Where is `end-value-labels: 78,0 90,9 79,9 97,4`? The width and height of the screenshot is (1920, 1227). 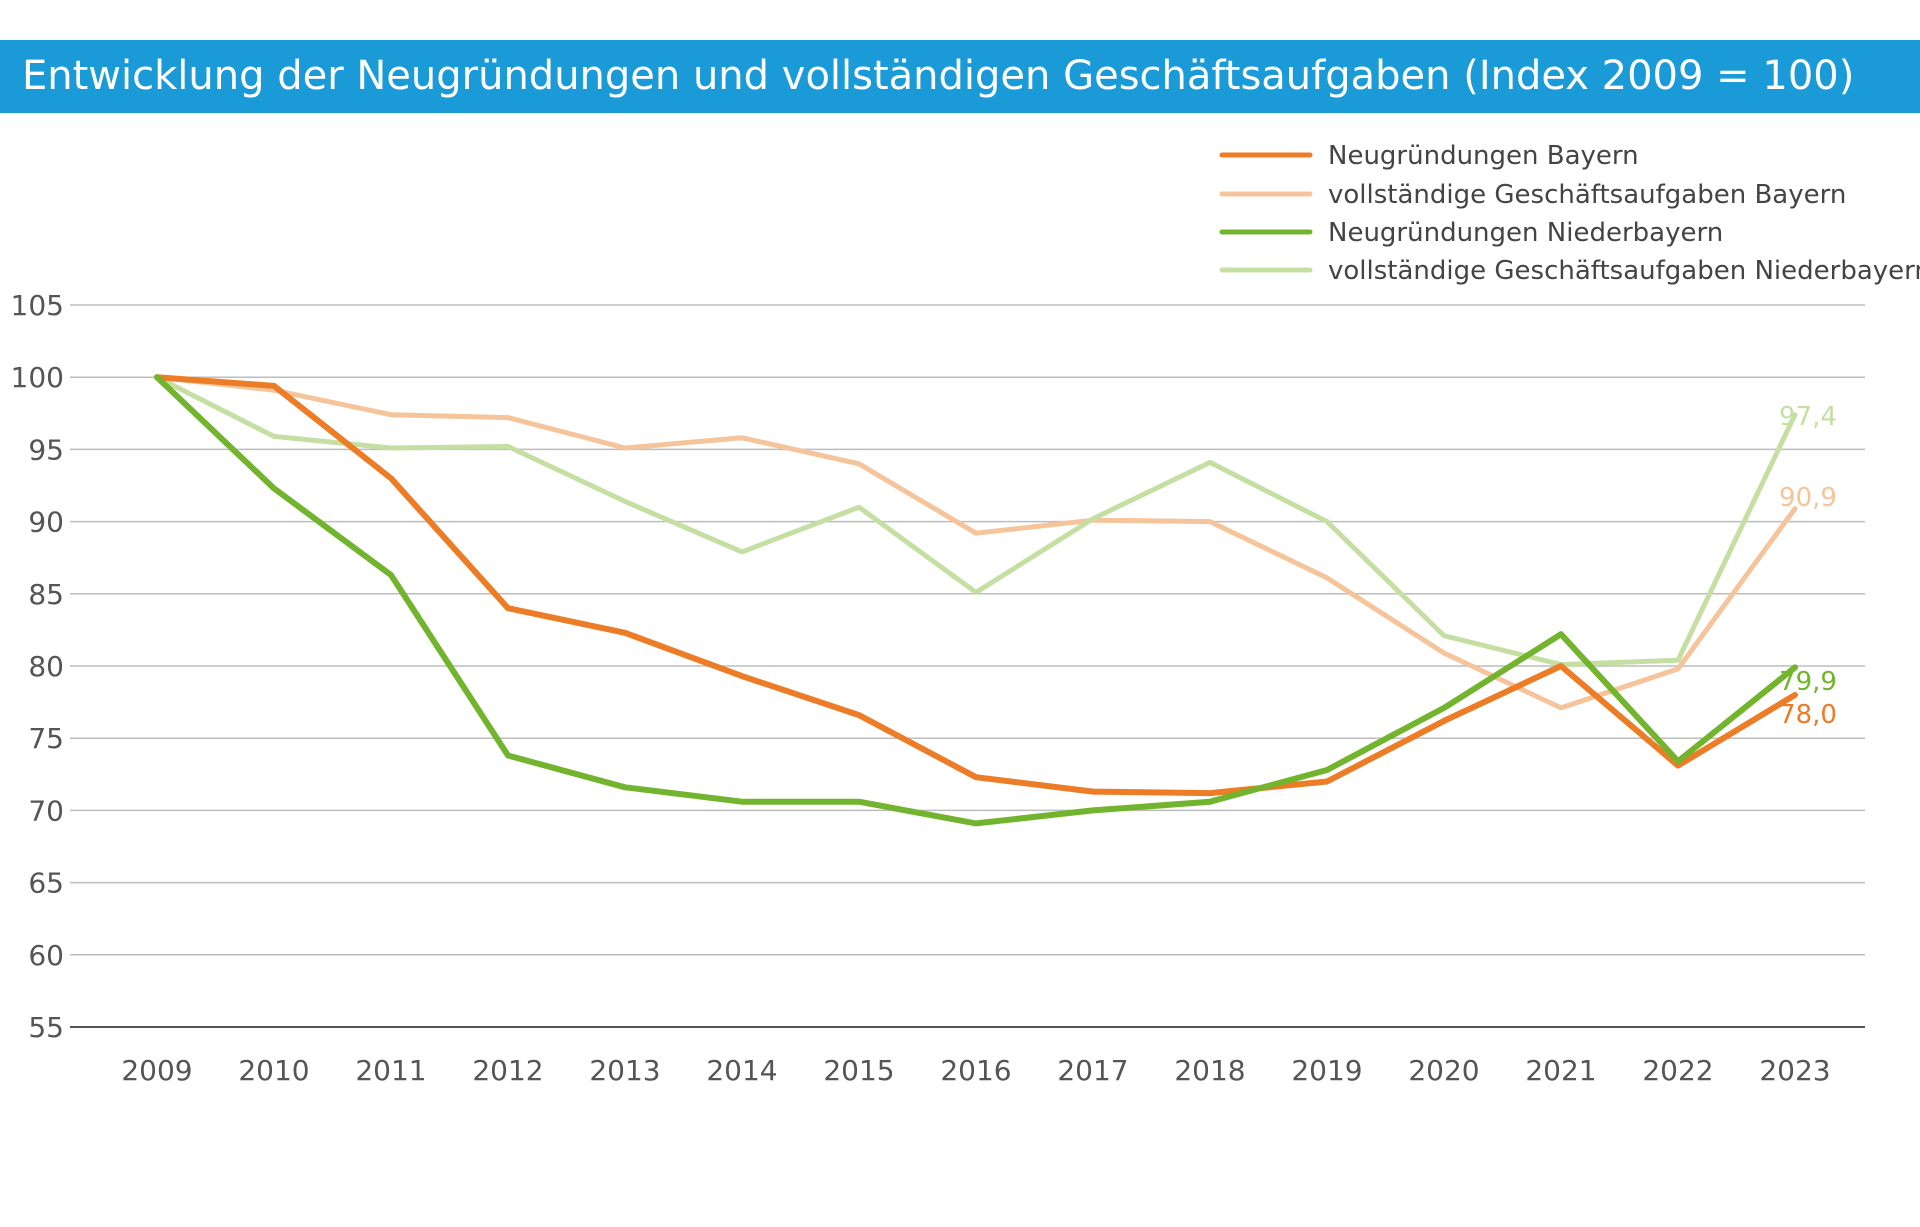 end-value-labels: 78,0 90,9 79,9 97,4 is located at coordinates (1808, 566).